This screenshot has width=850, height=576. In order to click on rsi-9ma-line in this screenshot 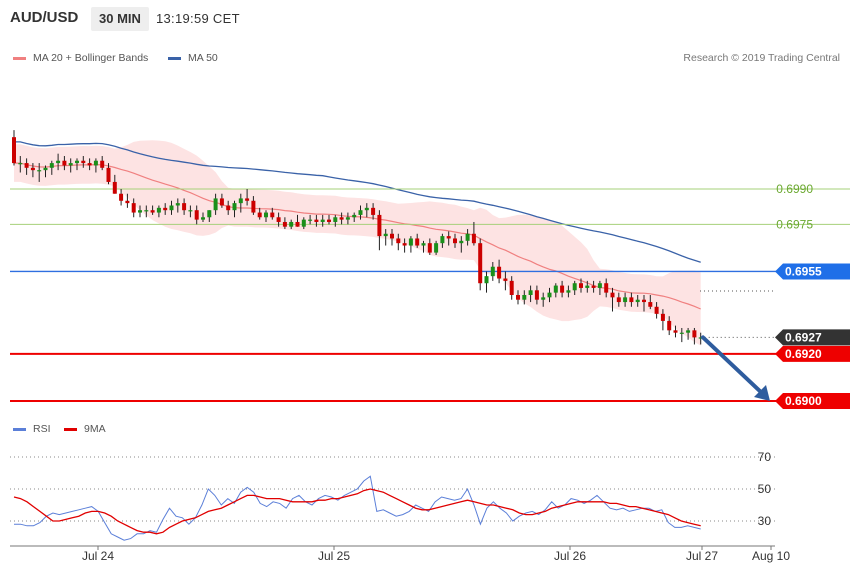, I will do `click(357, 511)`.